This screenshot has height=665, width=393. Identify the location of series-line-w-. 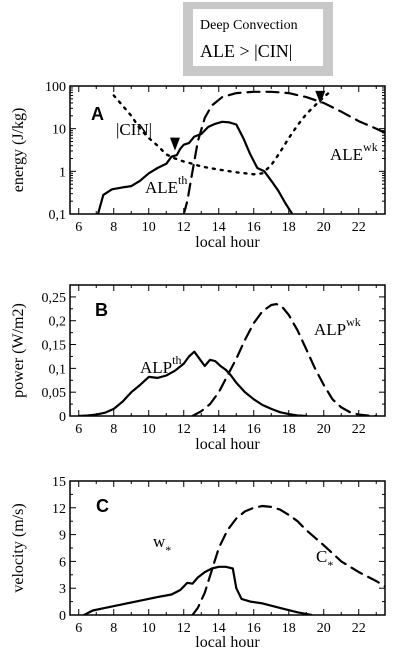
(197, 590).